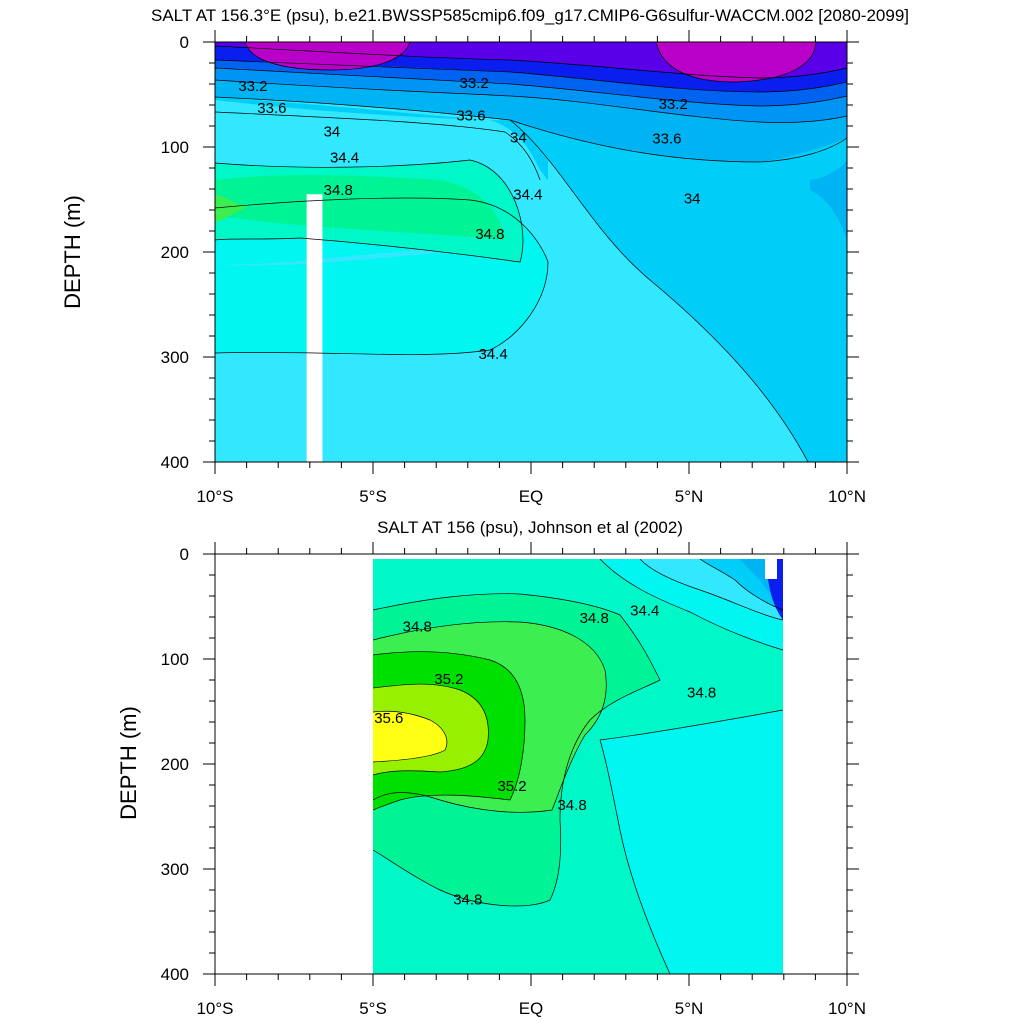 The image size is (1024, 1024). What do you see at coordinates (530, 527) in the screenshot?
I see `chart-title: SALT AT 156 (psu), Johnson et al (2002)` at bounding box center [530, 527].